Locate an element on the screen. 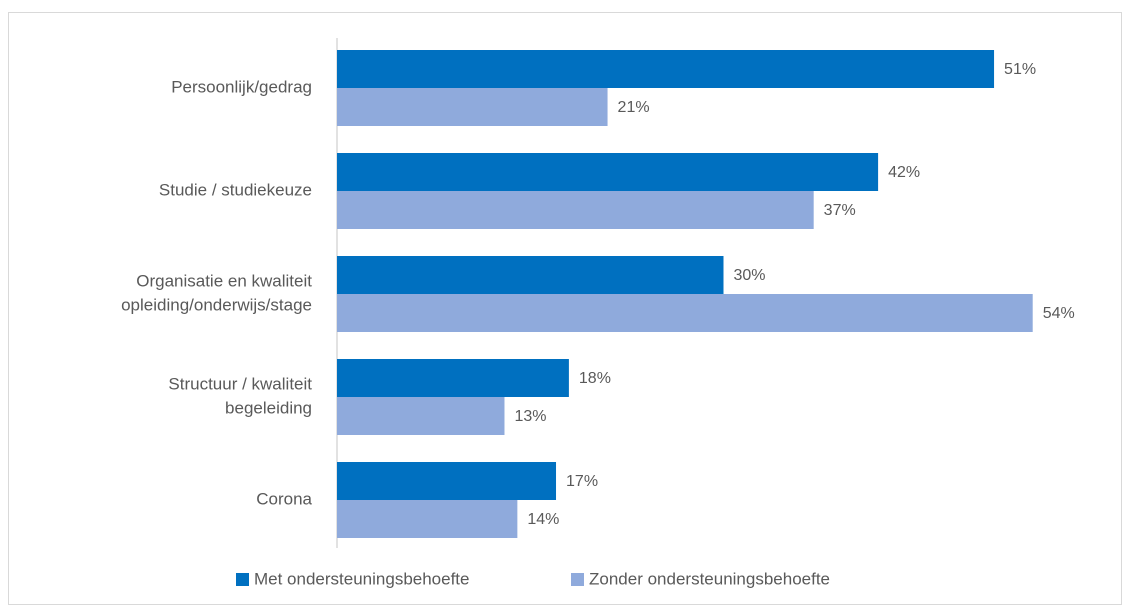 Image resolution: width=1130 pixels, height=613 pixels. legend-label: Met ondersteuningsbehoefte is located at coordinates (362, 578).